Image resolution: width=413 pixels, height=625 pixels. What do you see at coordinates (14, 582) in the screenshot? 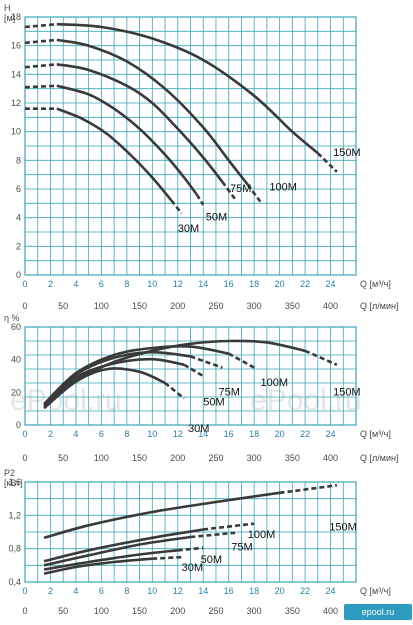
I see `y-tick-label: 0,4` at bounding box center [14, 582].